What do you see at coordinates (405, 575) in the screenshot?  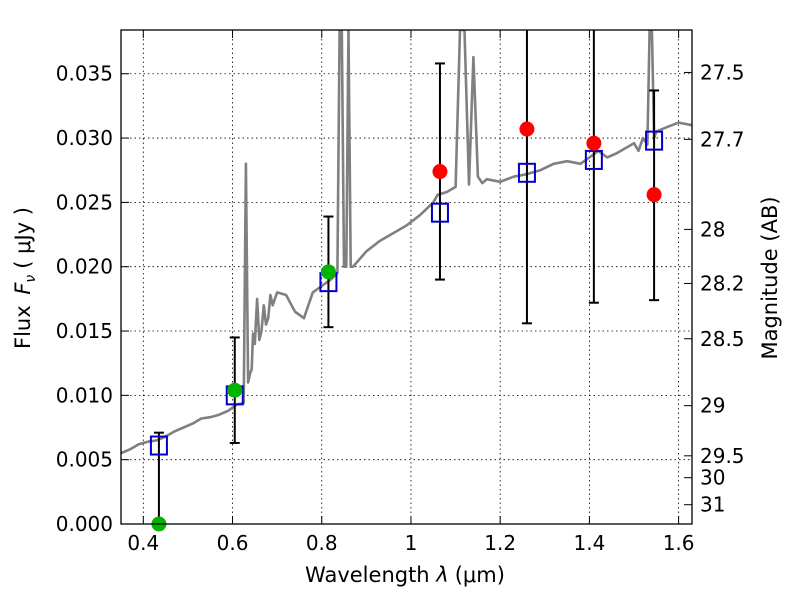 I see `x-axis-label: Wavelength λ (μm)` at bounding box center [405, 575].